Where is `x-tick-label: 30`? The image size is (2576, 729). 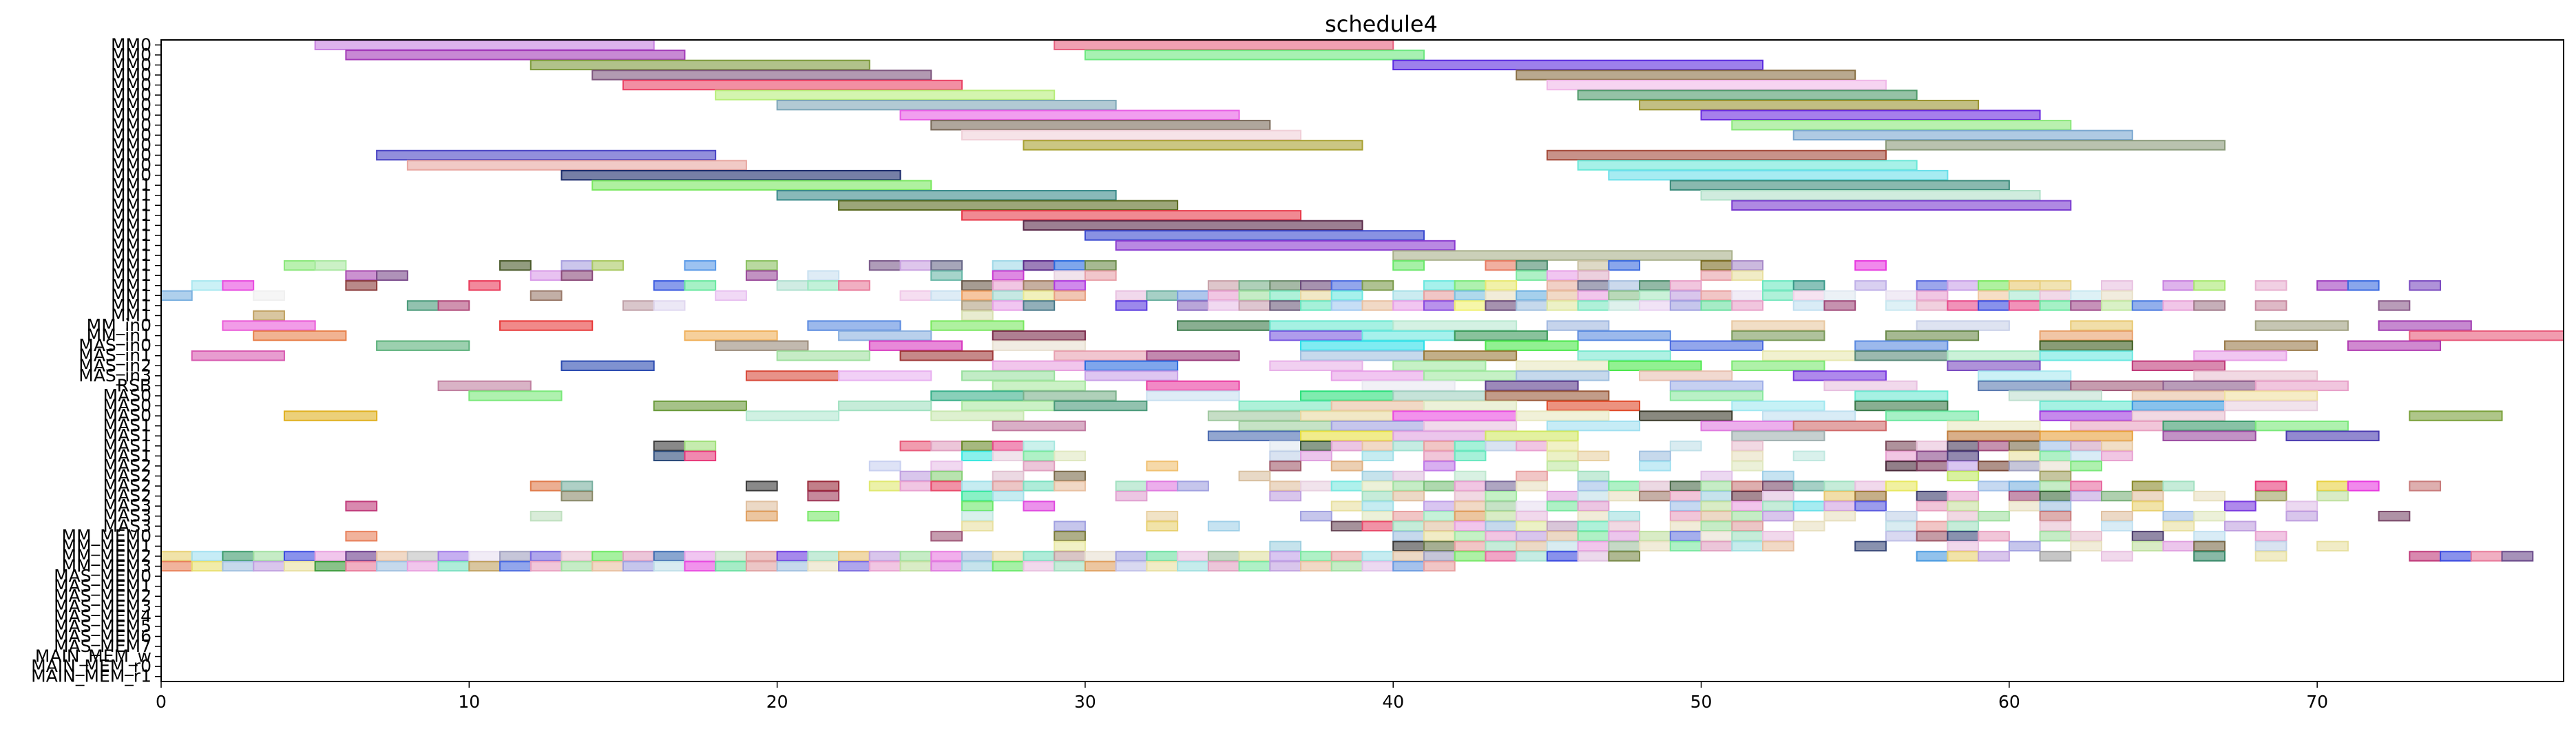
x-tick-label: 30 is located at coordinates (1085, 702).